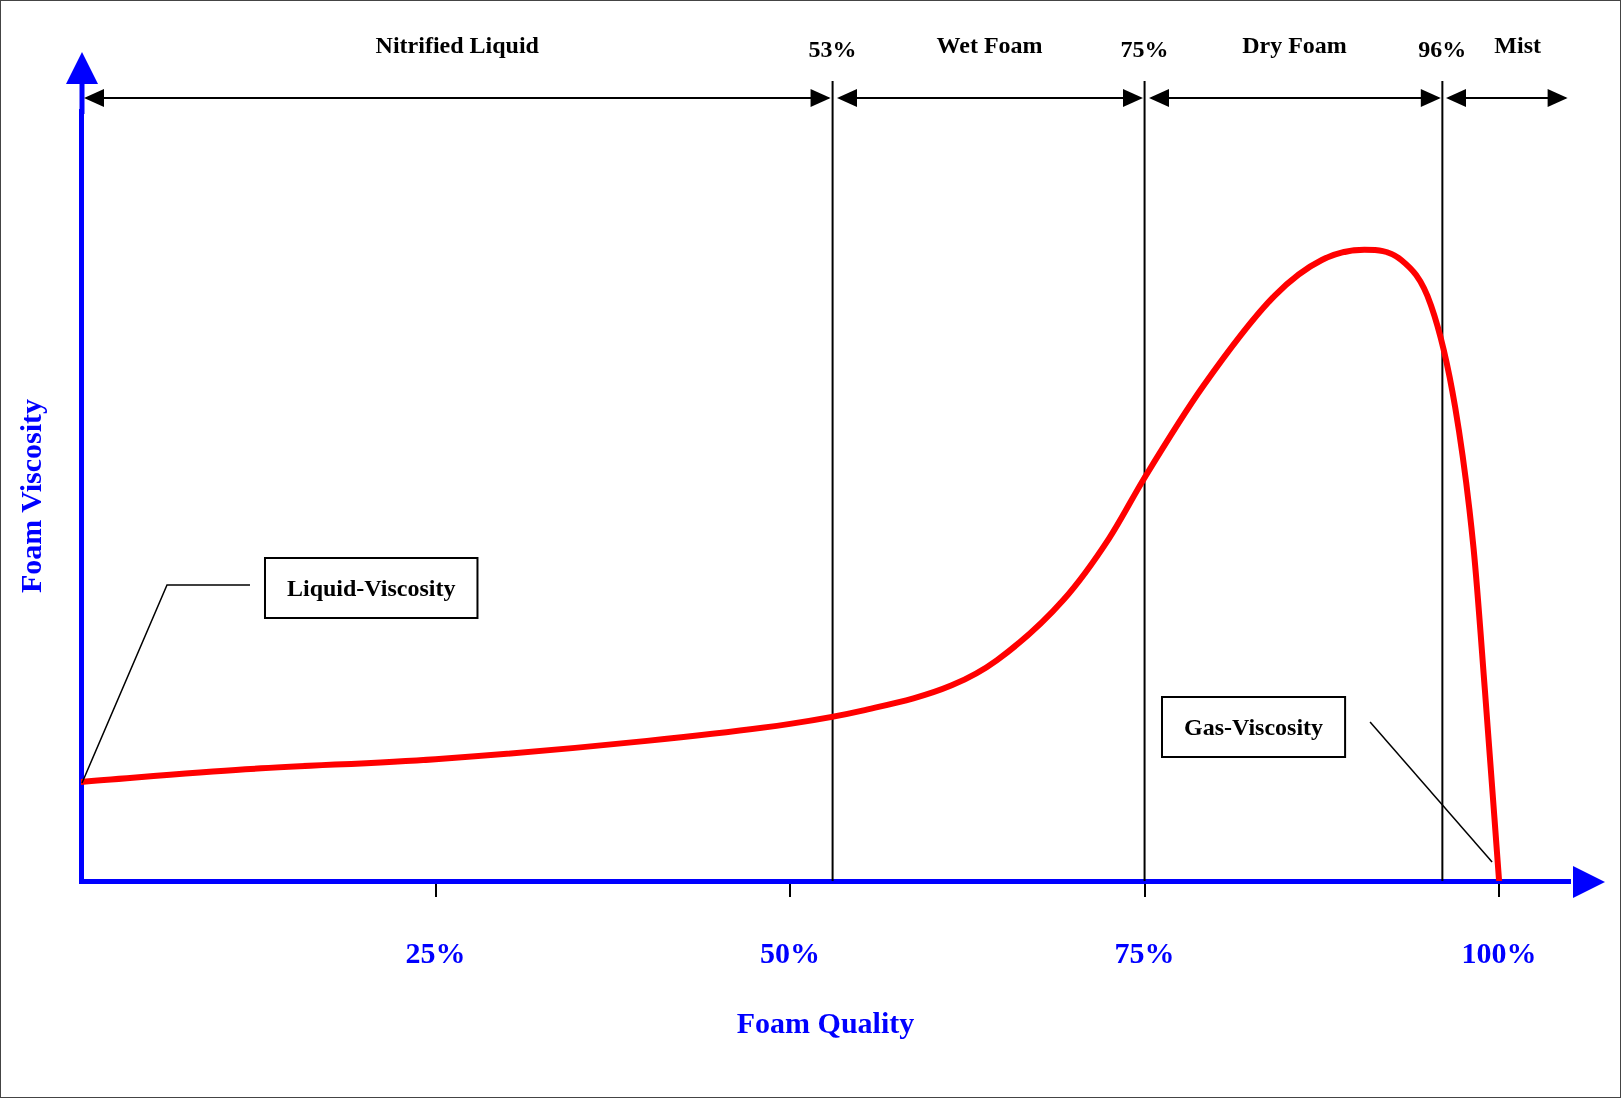 Image resolution: width=1621 pixels, height=1098 pixels. What do you see at coordinates (1442, 49) in the screenshot?
I see `ref-line-label: 96%` at bounding box center [1442, 49].